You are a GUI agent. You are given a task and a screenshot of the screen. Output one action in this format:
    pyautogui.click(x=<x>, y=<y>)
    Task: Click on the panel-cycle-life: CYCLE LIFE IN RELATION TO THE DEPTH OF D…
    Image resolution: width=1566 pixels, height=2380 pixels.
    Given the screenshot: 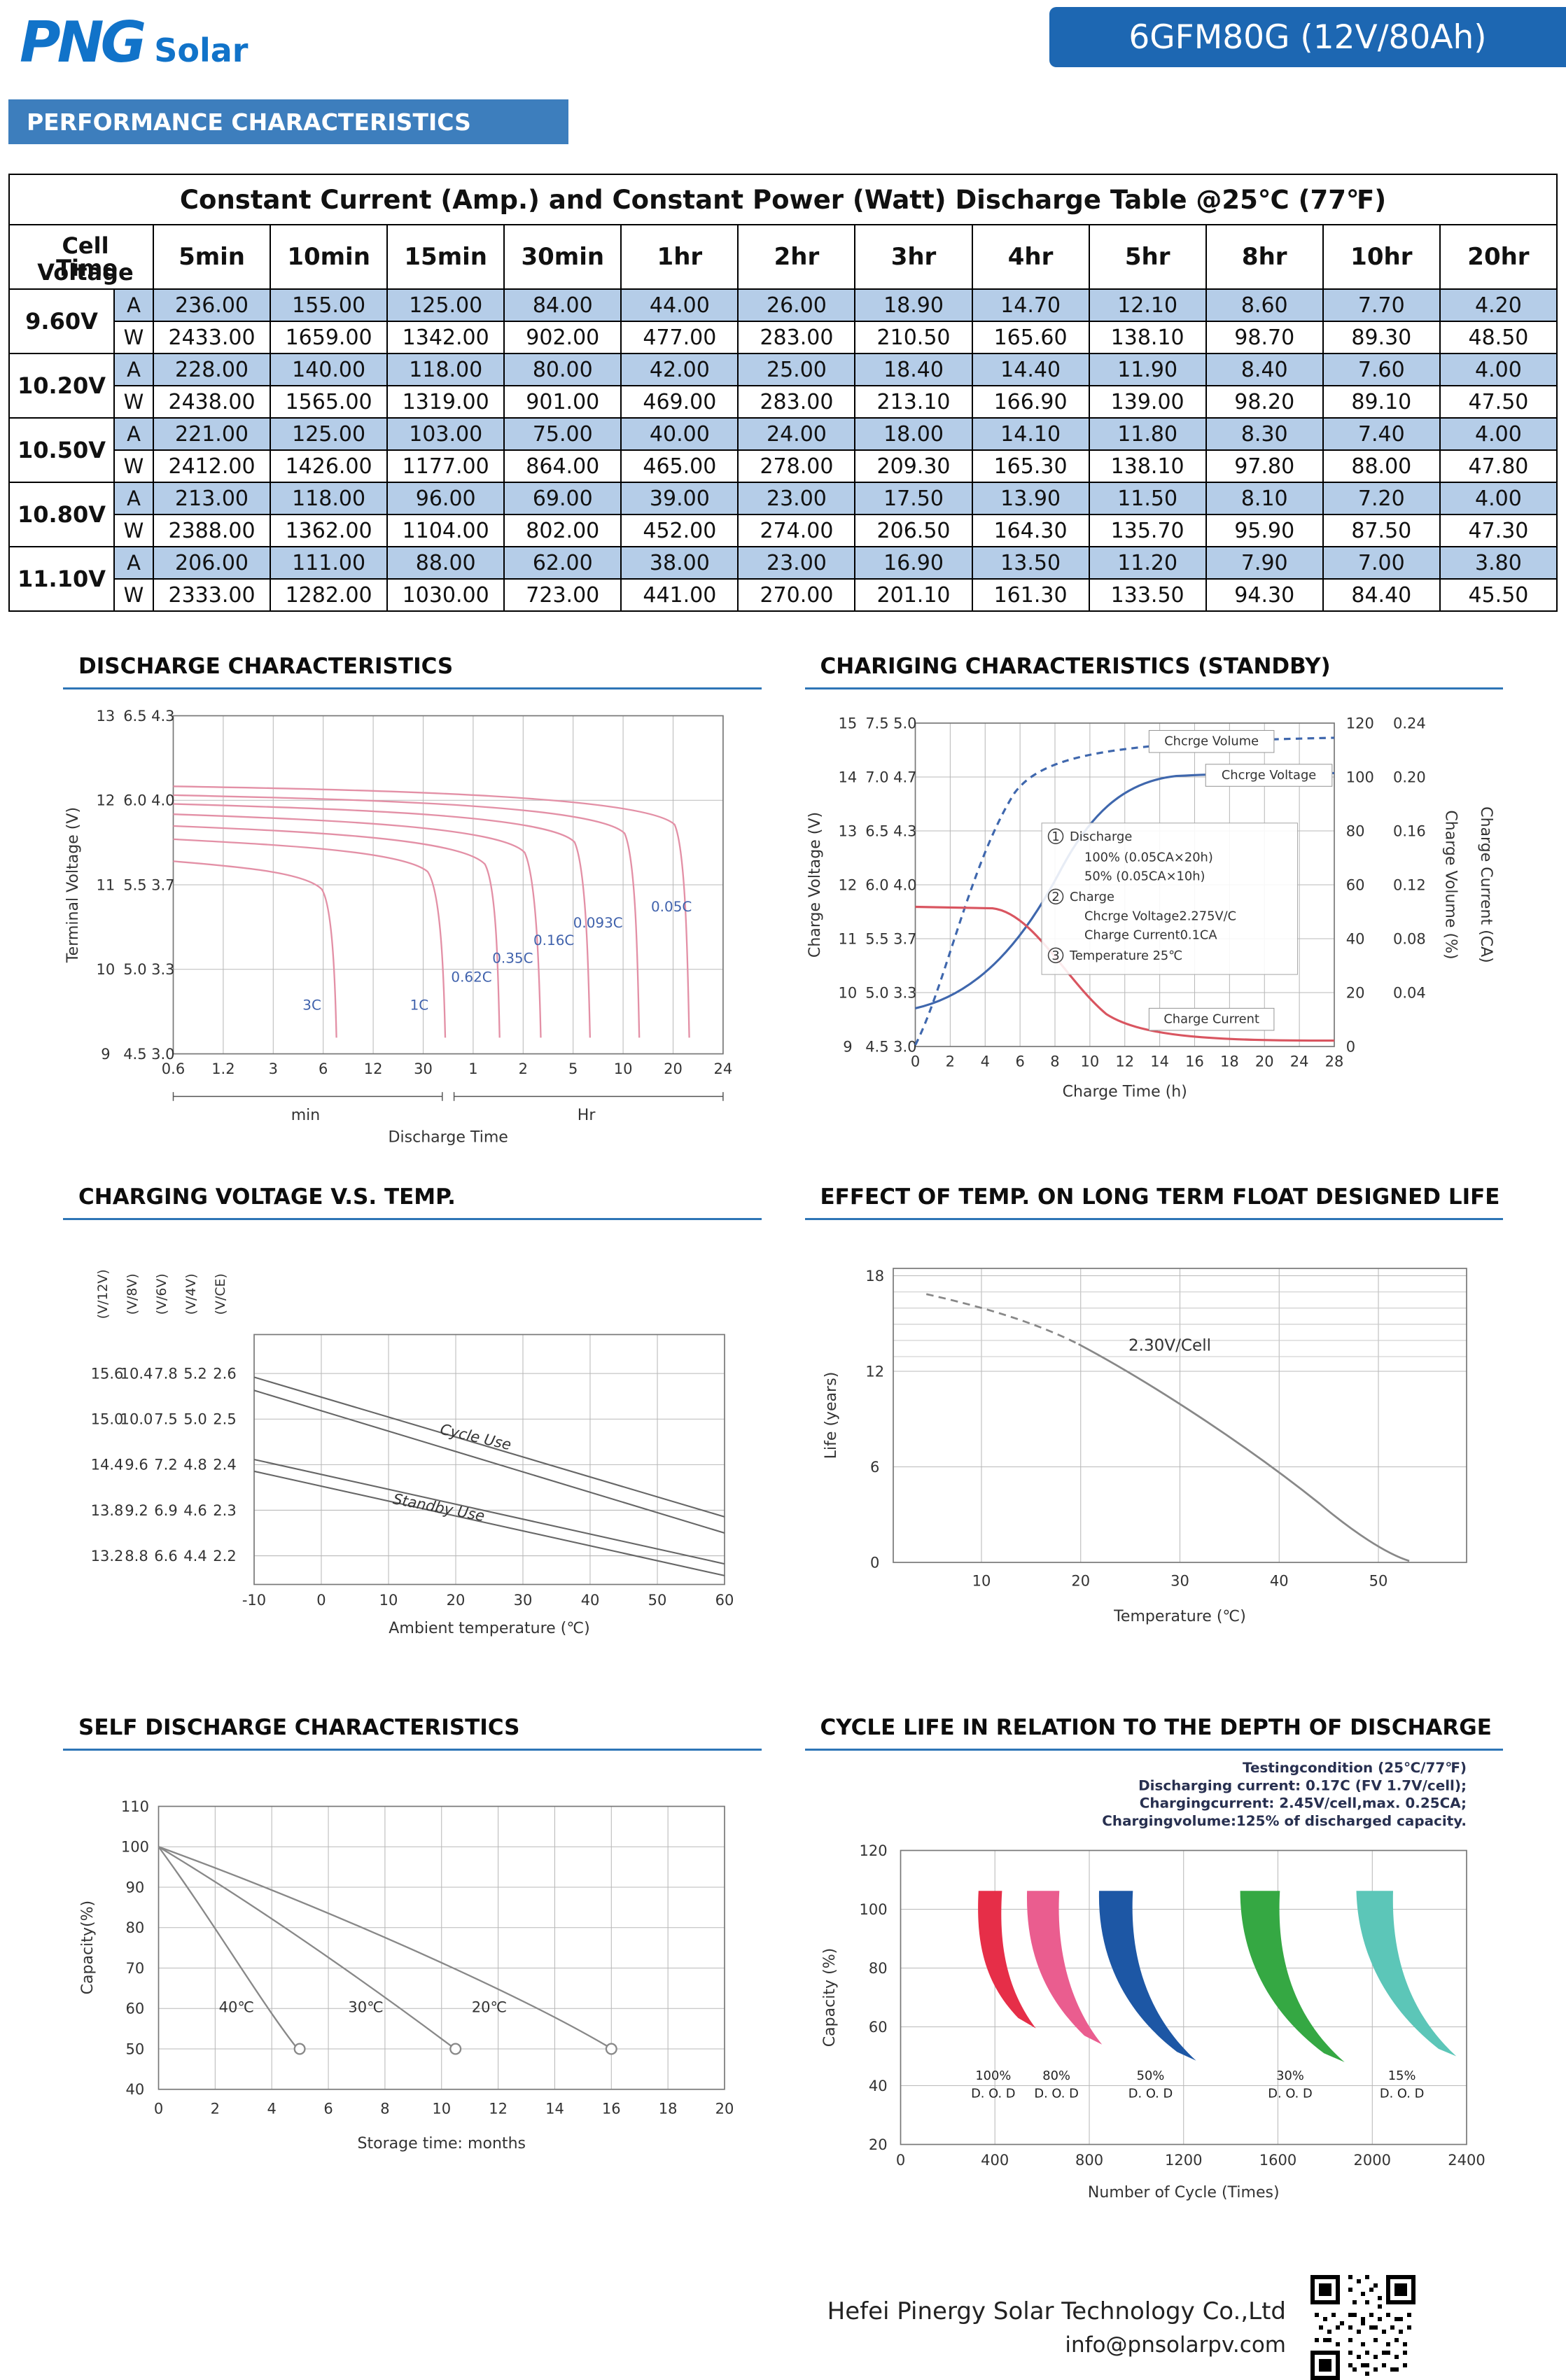 What is the action you would take?
    pyautogui.click(x=1153, y=1971)
    